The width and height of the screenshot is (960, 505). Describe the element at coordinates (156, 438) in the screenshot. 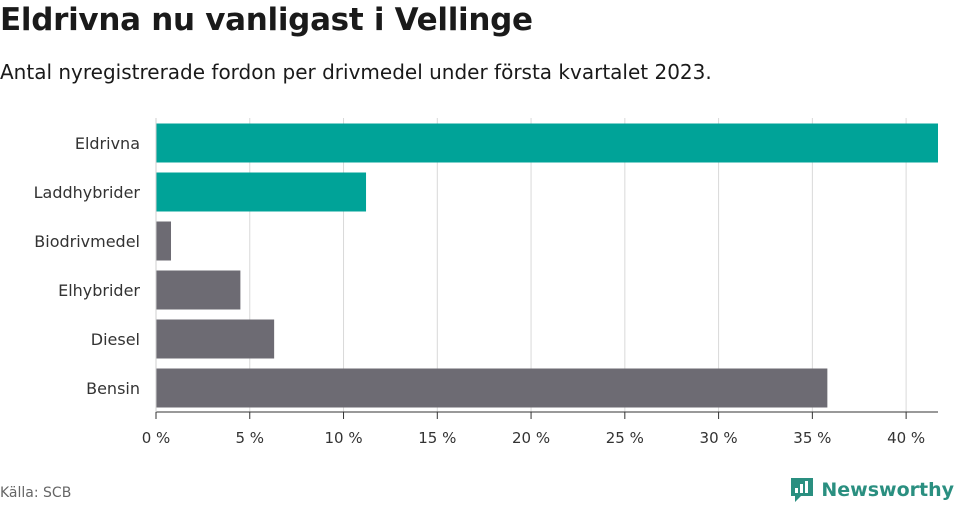

I see `x-tick-label: 0 %` at that location.